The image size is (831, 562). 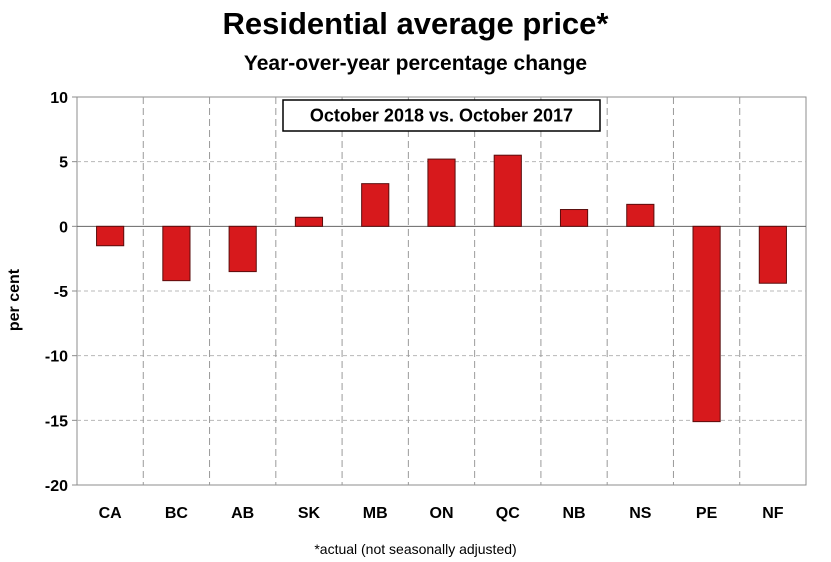 What do you see at coordinates (177, 513) in the screenshot?
I see `x-tick-label: BC` at bounding box center [177, 513].